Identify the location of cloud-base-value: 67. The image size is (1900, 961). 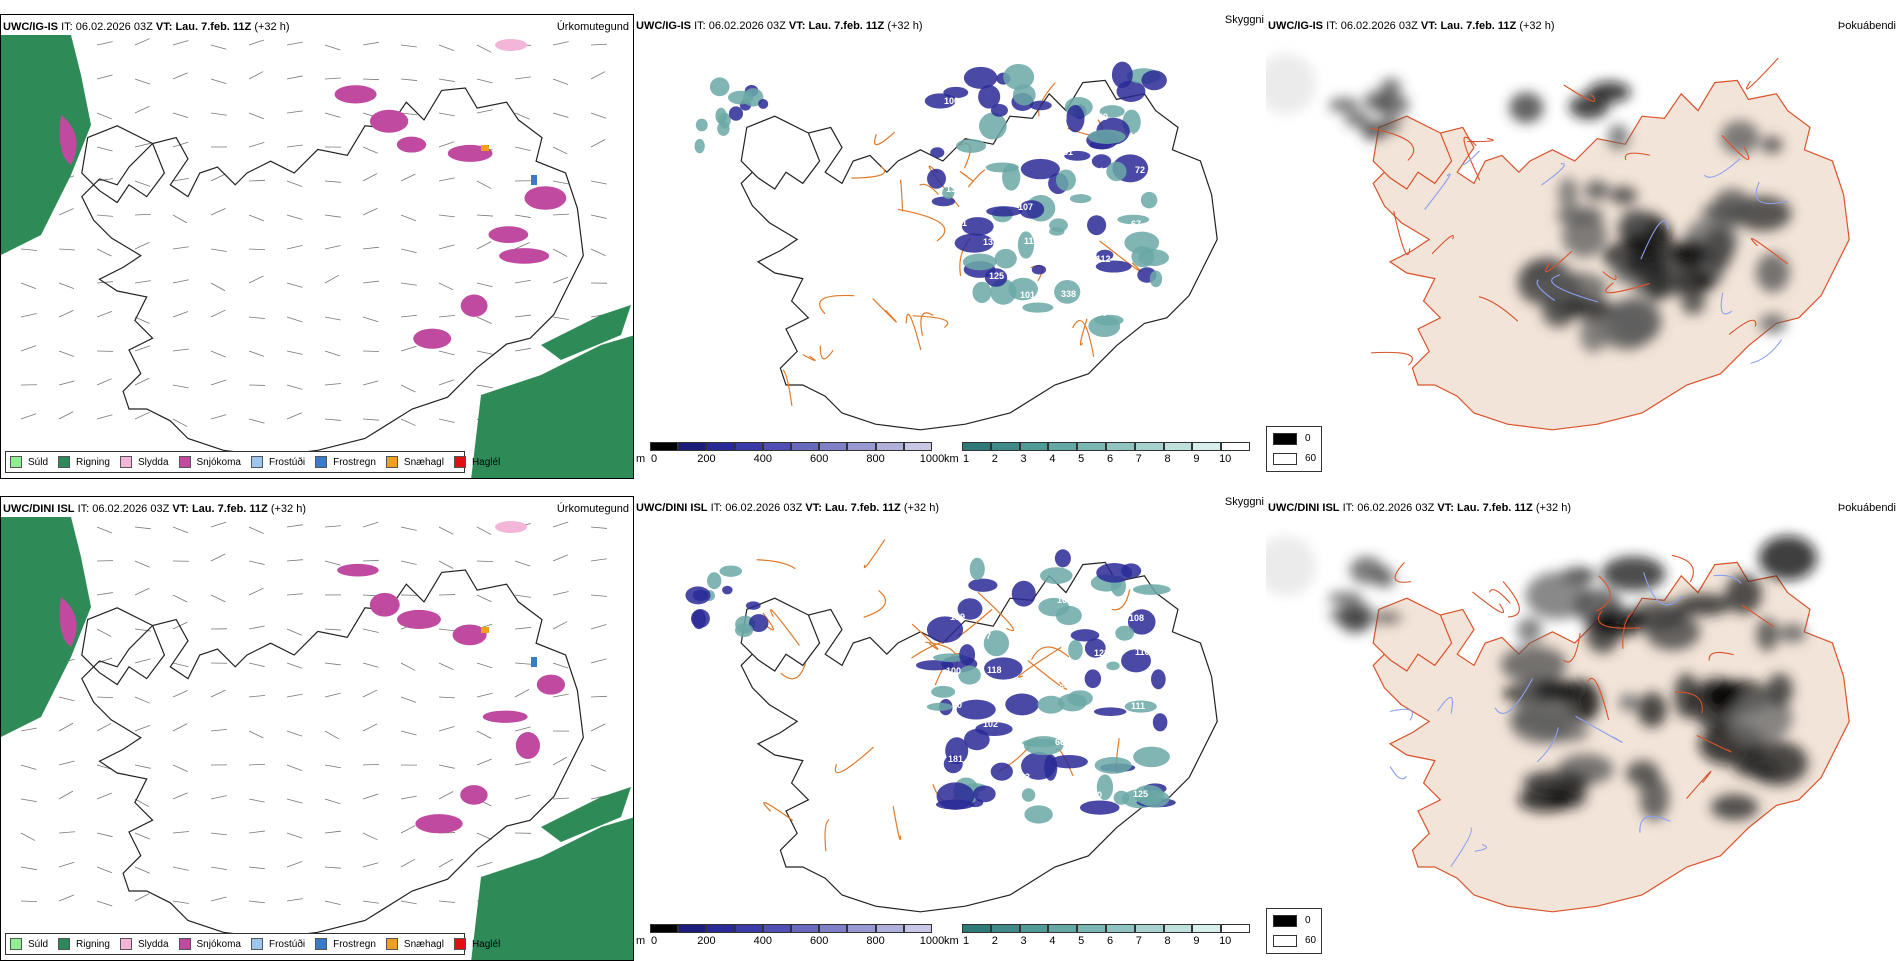
(1023, 689).